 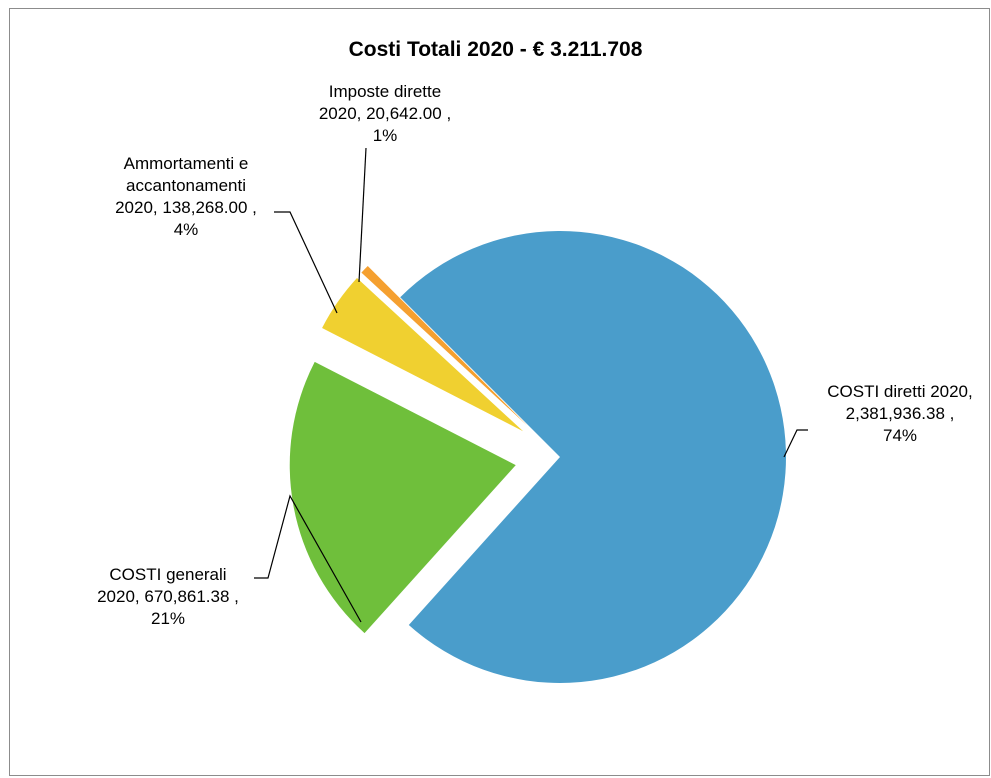 What do you see at coordinates (186, 185) in the screenshot?
I see `data-label-3-line-2: accantonamenti` at bounding box center [186, 185].